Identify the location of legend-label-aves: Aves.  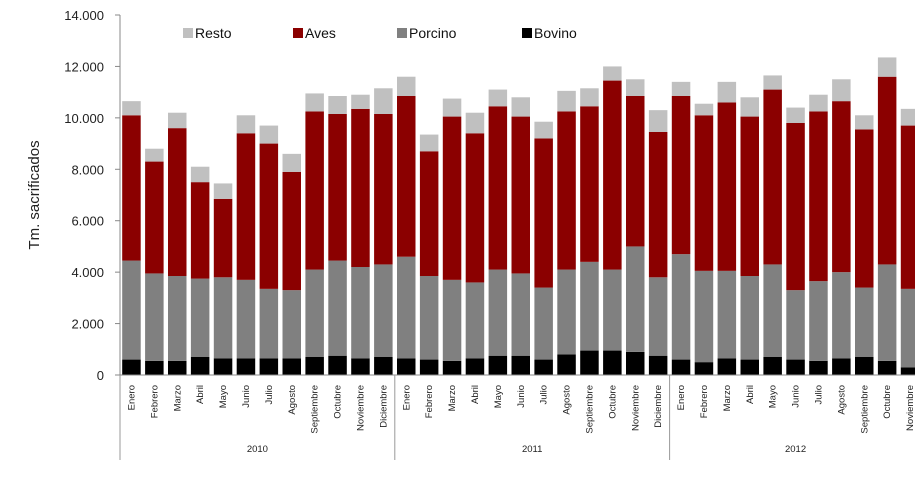
(320, 33).